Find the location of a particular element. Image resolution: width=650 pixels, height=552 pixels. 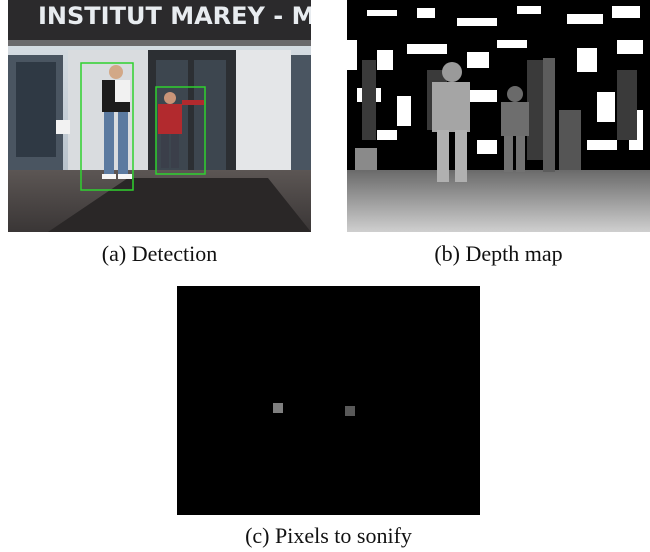

caption-pixels-to-sonify: (c) Pixels to sonify is located at coordinates (328, 535).